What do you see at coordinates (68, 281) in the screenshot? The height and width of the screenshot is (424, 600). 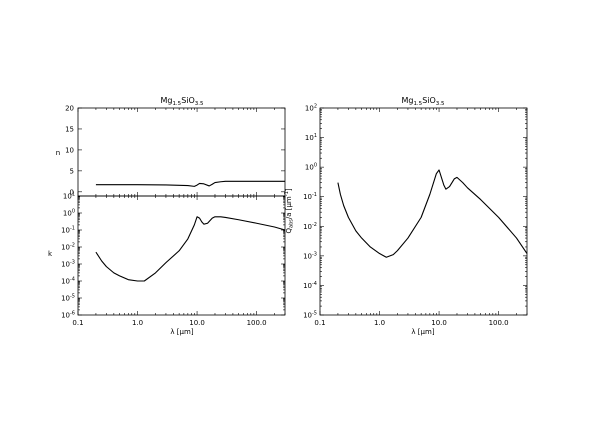 I see `k-ytick-label: 10⁻⁴` at bounding box center [68, 281].